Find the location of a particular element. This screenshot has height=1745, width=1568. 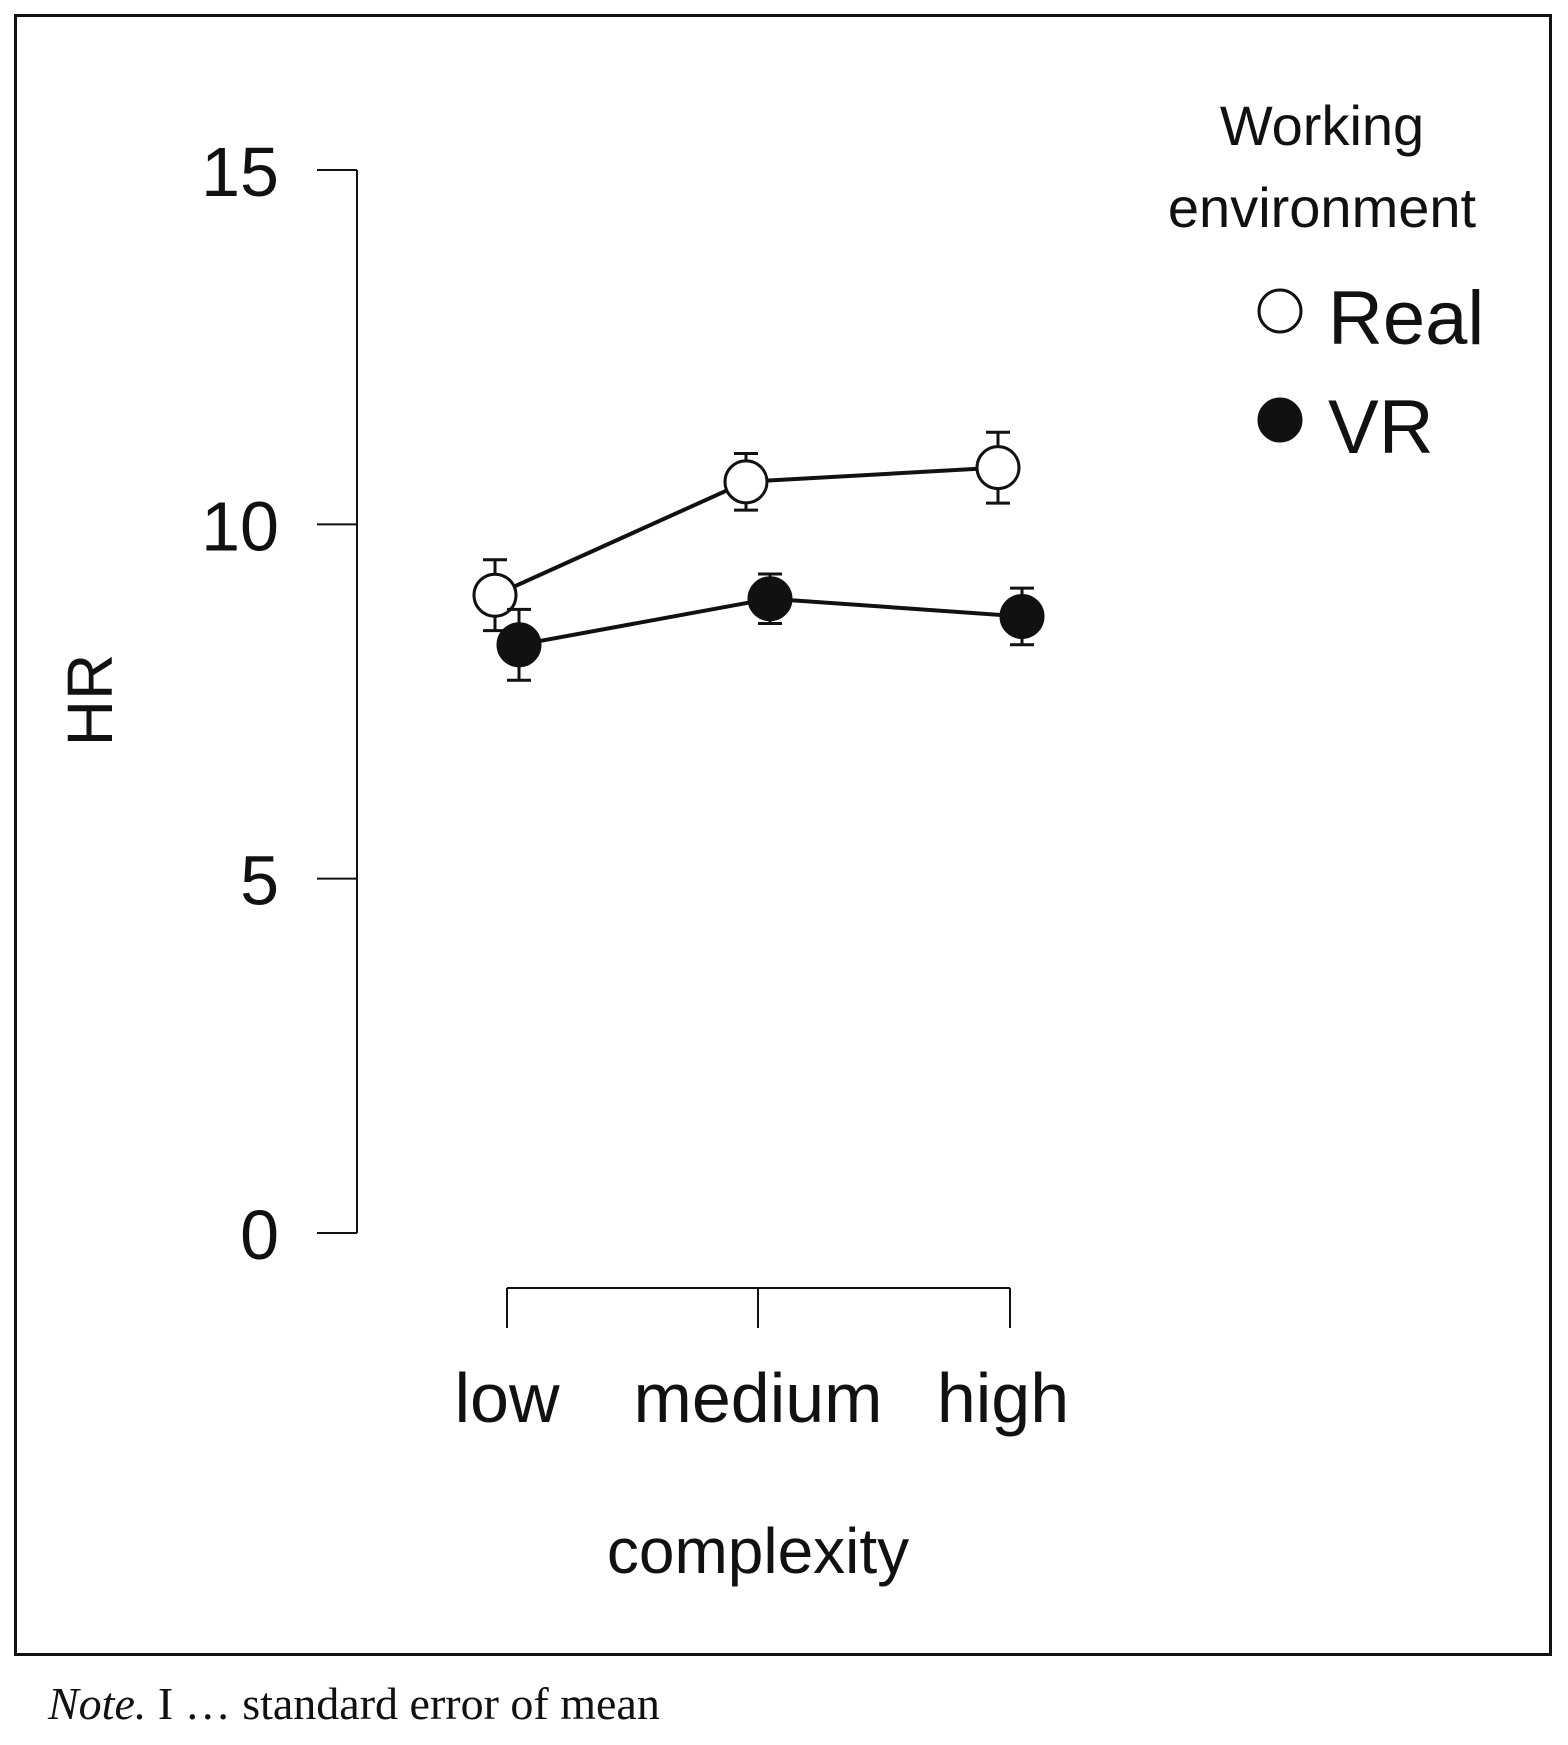

legend-marker-real is located at coordinates (1280, 311).